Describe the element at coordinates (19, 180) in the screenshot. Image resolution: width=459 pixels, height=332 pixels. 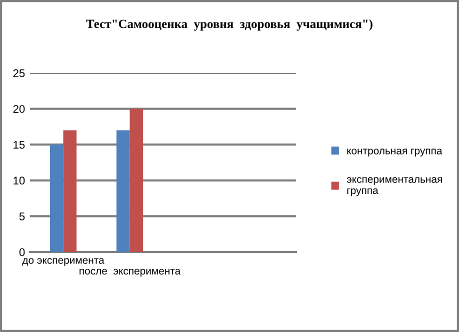
I see `y-tick-label: 10` at that location.